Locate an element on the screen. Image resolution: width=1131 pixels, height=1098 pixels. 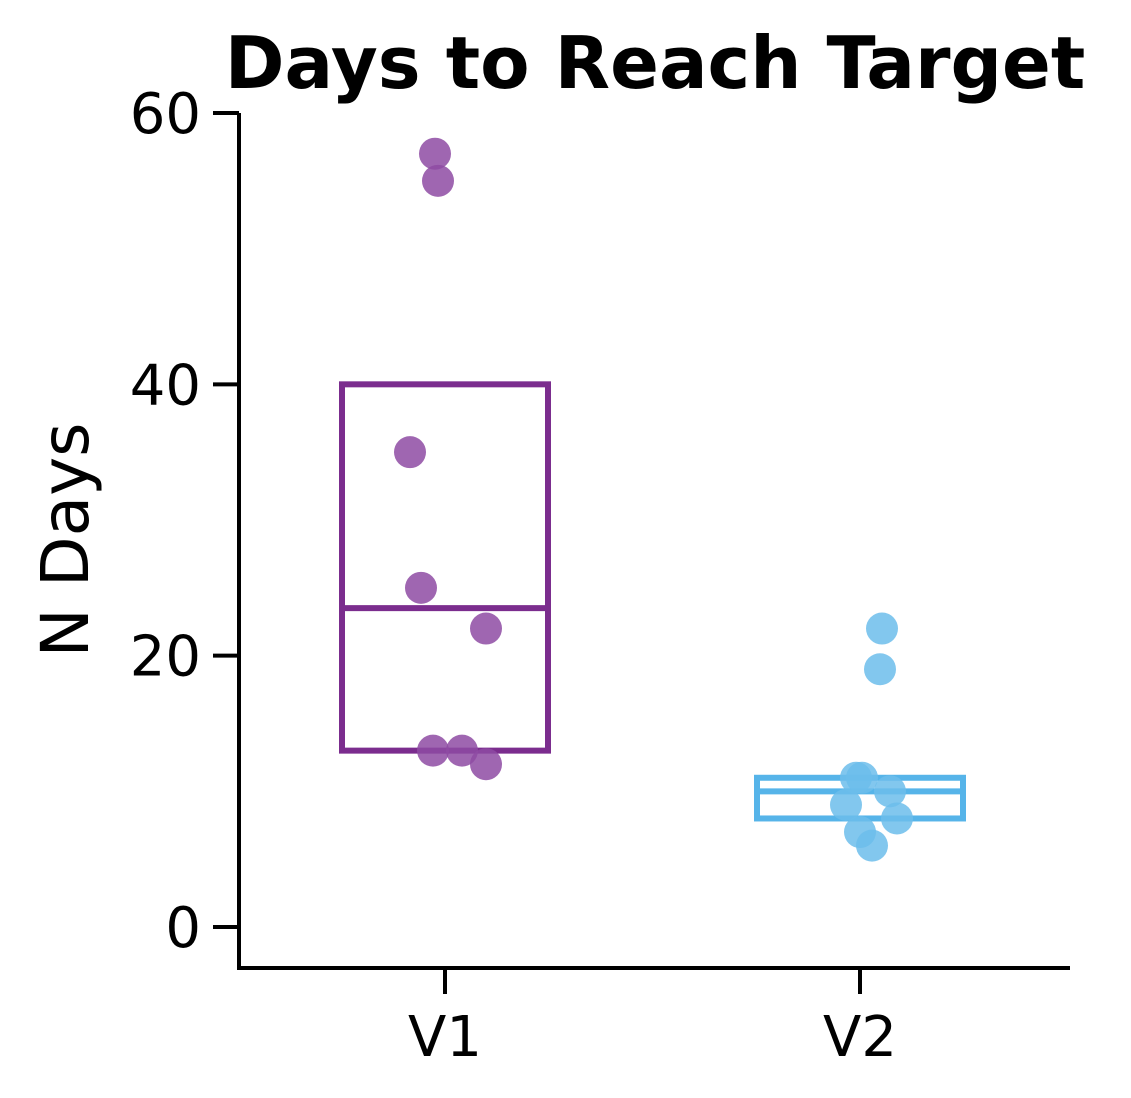
chart-title: Days to Reach Target is located at coordinates (655, 63).